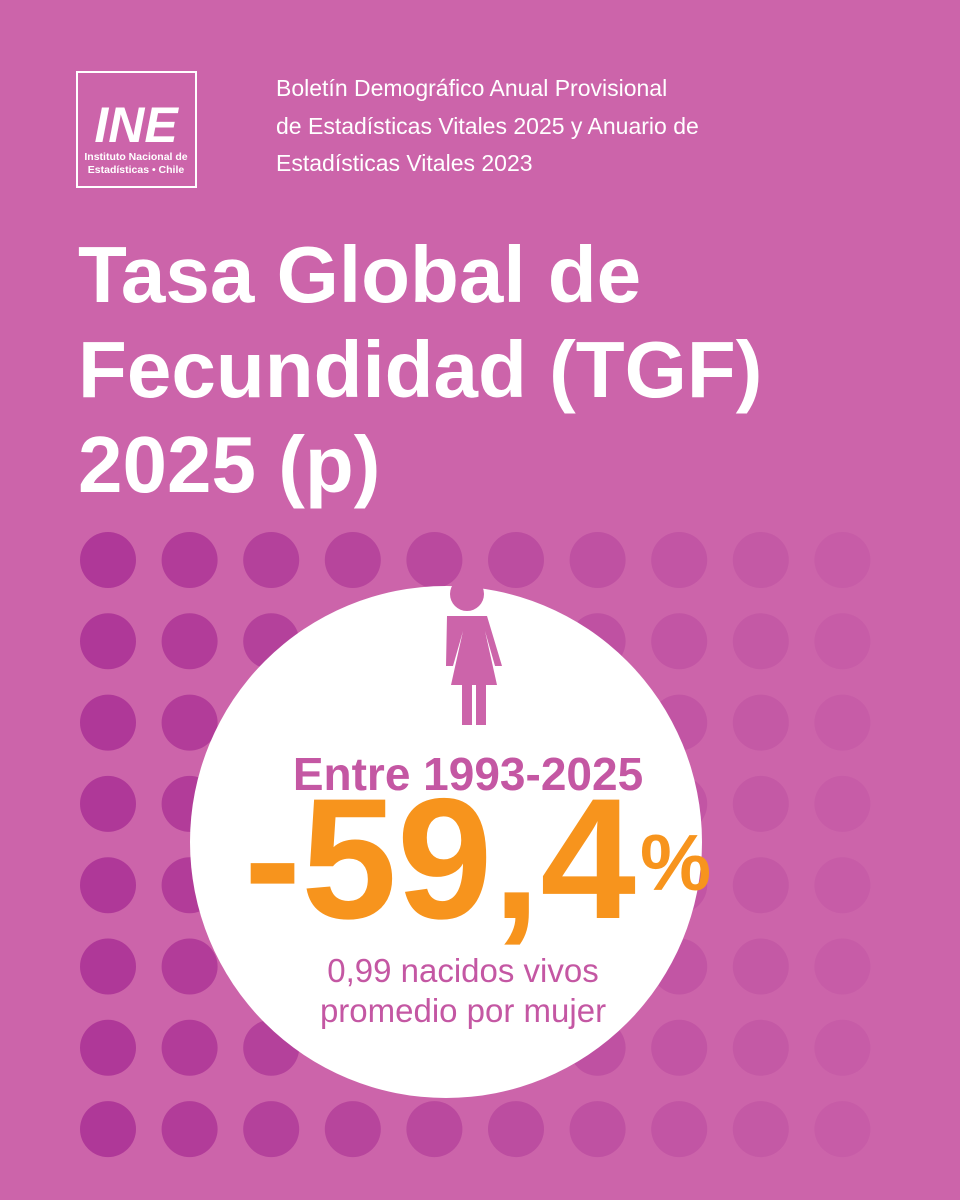 The width and height of the screenshot is (960, 1200). Describe the element at coordinates (675, 862) in the screenshot. I see `stat-unit: %` at that location.